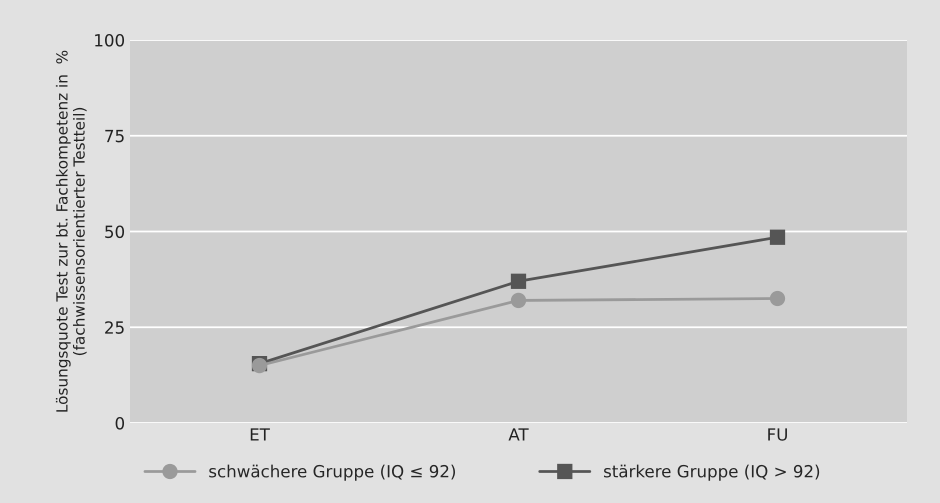 The height and width of the screenshot is (503, 940). What do you see at coordinates (260, 434) in the screenshot?
I see `x-tick-label: ET` at bounding box center [260, 434].